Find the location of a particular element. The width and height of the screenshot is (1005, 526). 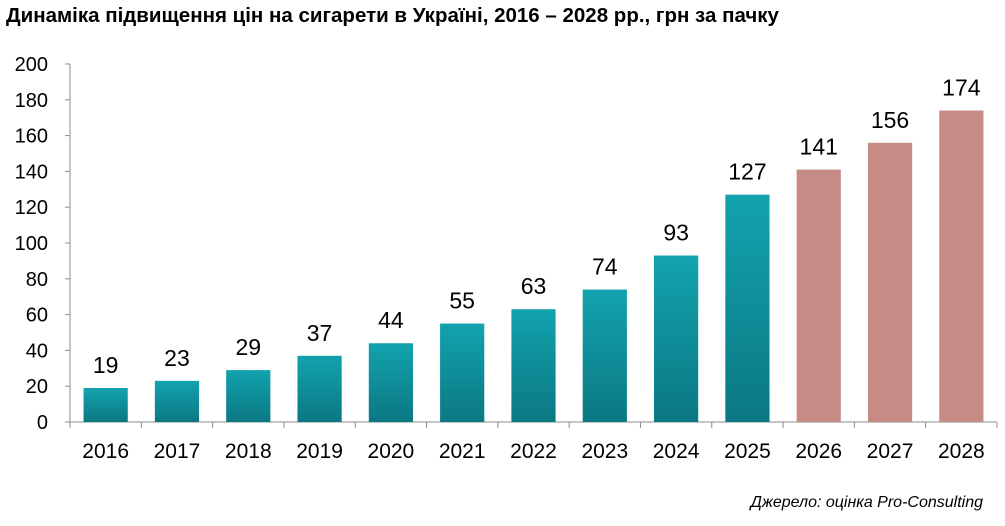

y-tick-label: 80 is located at coordinates (37, 280).